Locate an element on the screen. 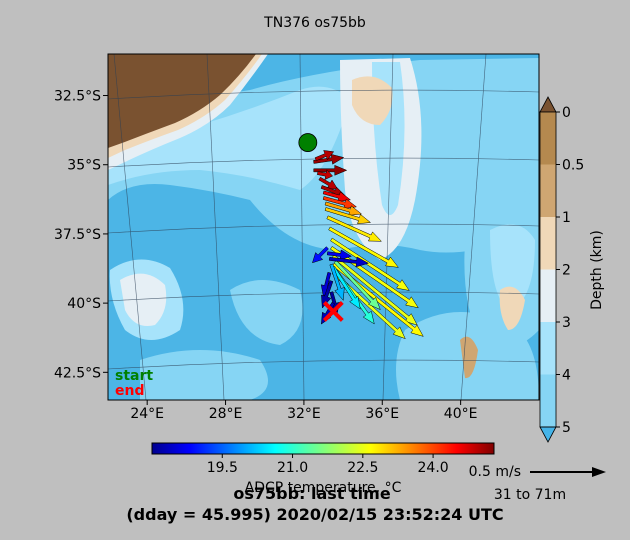 The image size is (630, 540). depth-colorbar-tick-label: 2 is located at coordinates (566, 271).